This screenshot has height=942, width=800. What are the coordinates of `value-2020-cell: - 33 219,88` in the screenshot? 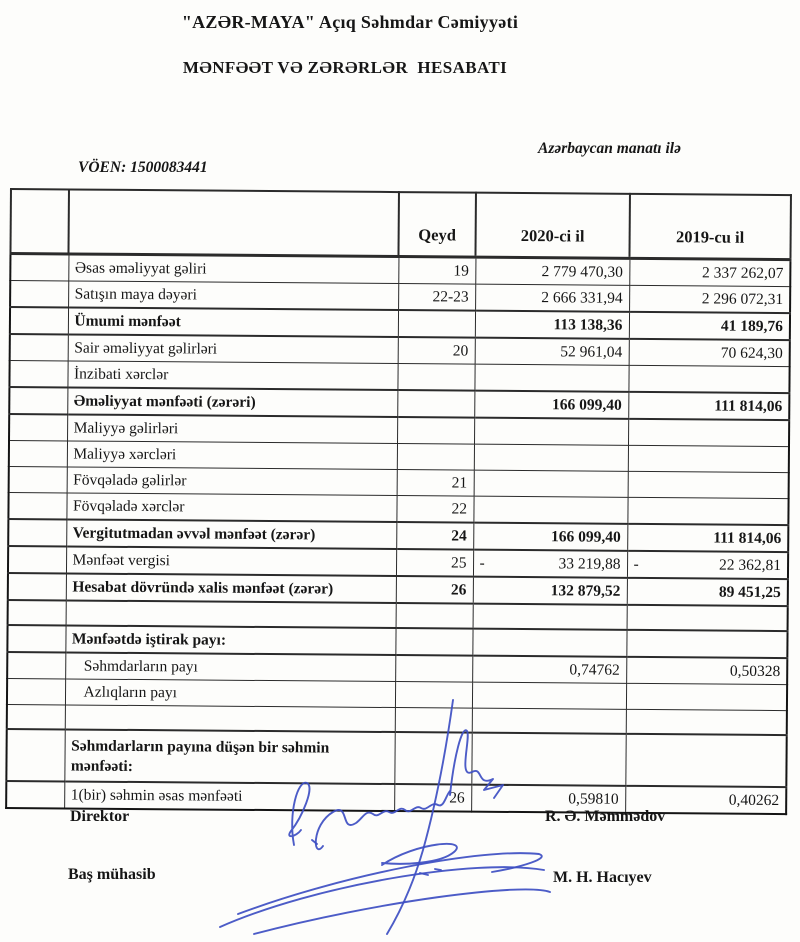 It's located at (550, 563).